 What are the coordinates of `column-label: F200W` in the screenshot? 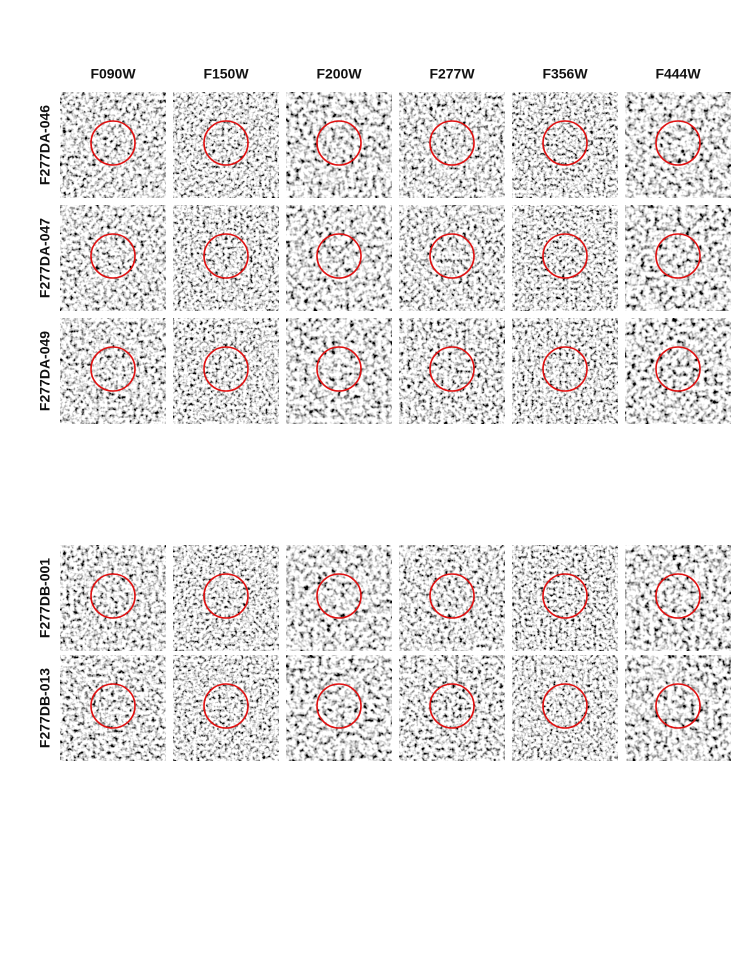 It's located at (339, 74).